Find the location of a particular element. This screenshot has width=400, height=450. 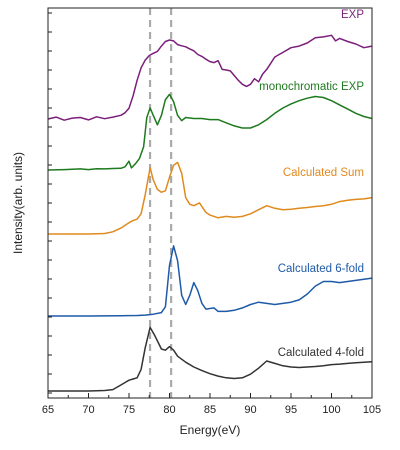

x-axis-ticks: 65 70 75 80 85 90 95 100 105 is located at coordinates (211, 404).